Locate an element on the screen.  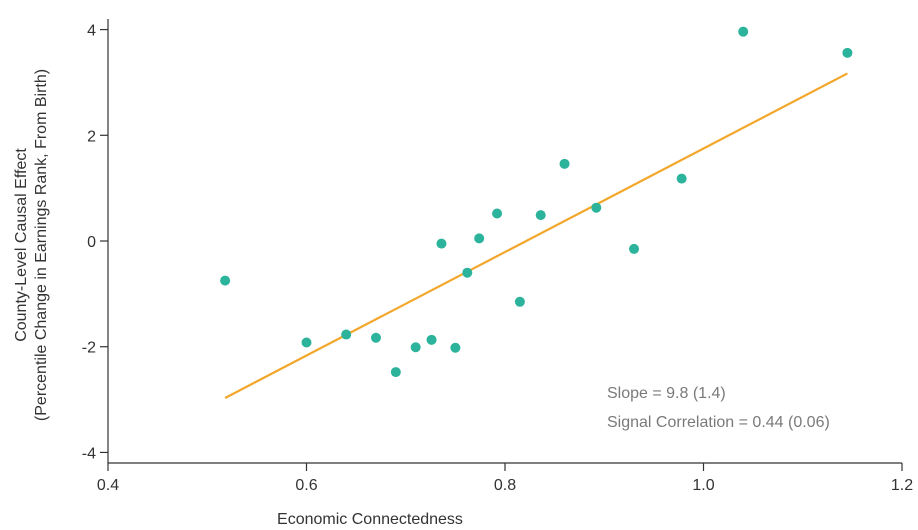
x-tick-label: 0.6 is located at coordinates (306, 485).